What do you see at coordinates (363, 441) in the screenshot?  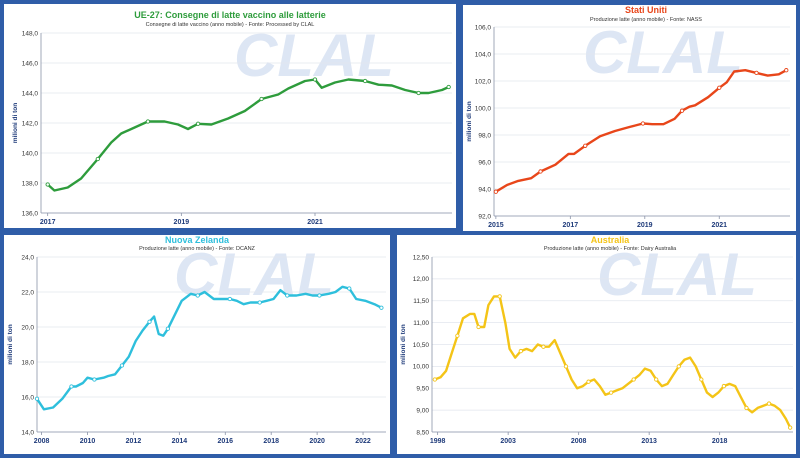 I see `x-tick-label: 2022` at bounding box center [363, 441].